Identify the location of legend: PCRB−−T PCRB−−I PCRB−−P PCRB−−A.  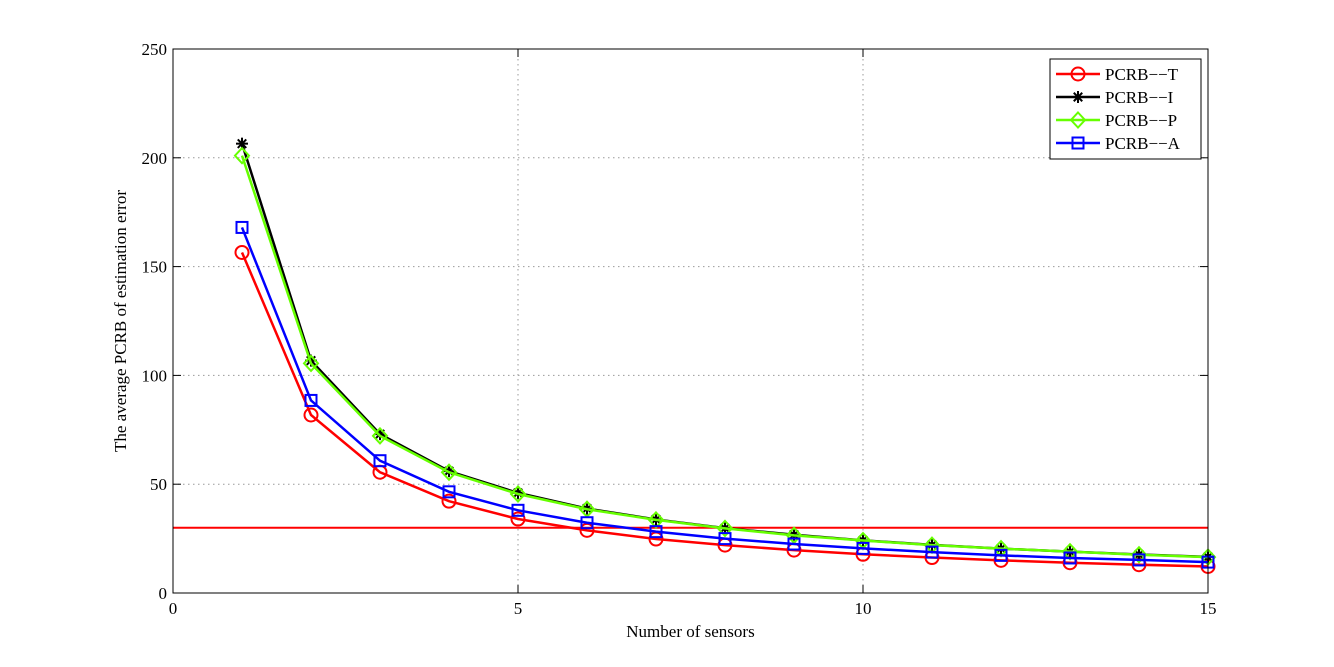
(1125, 109).